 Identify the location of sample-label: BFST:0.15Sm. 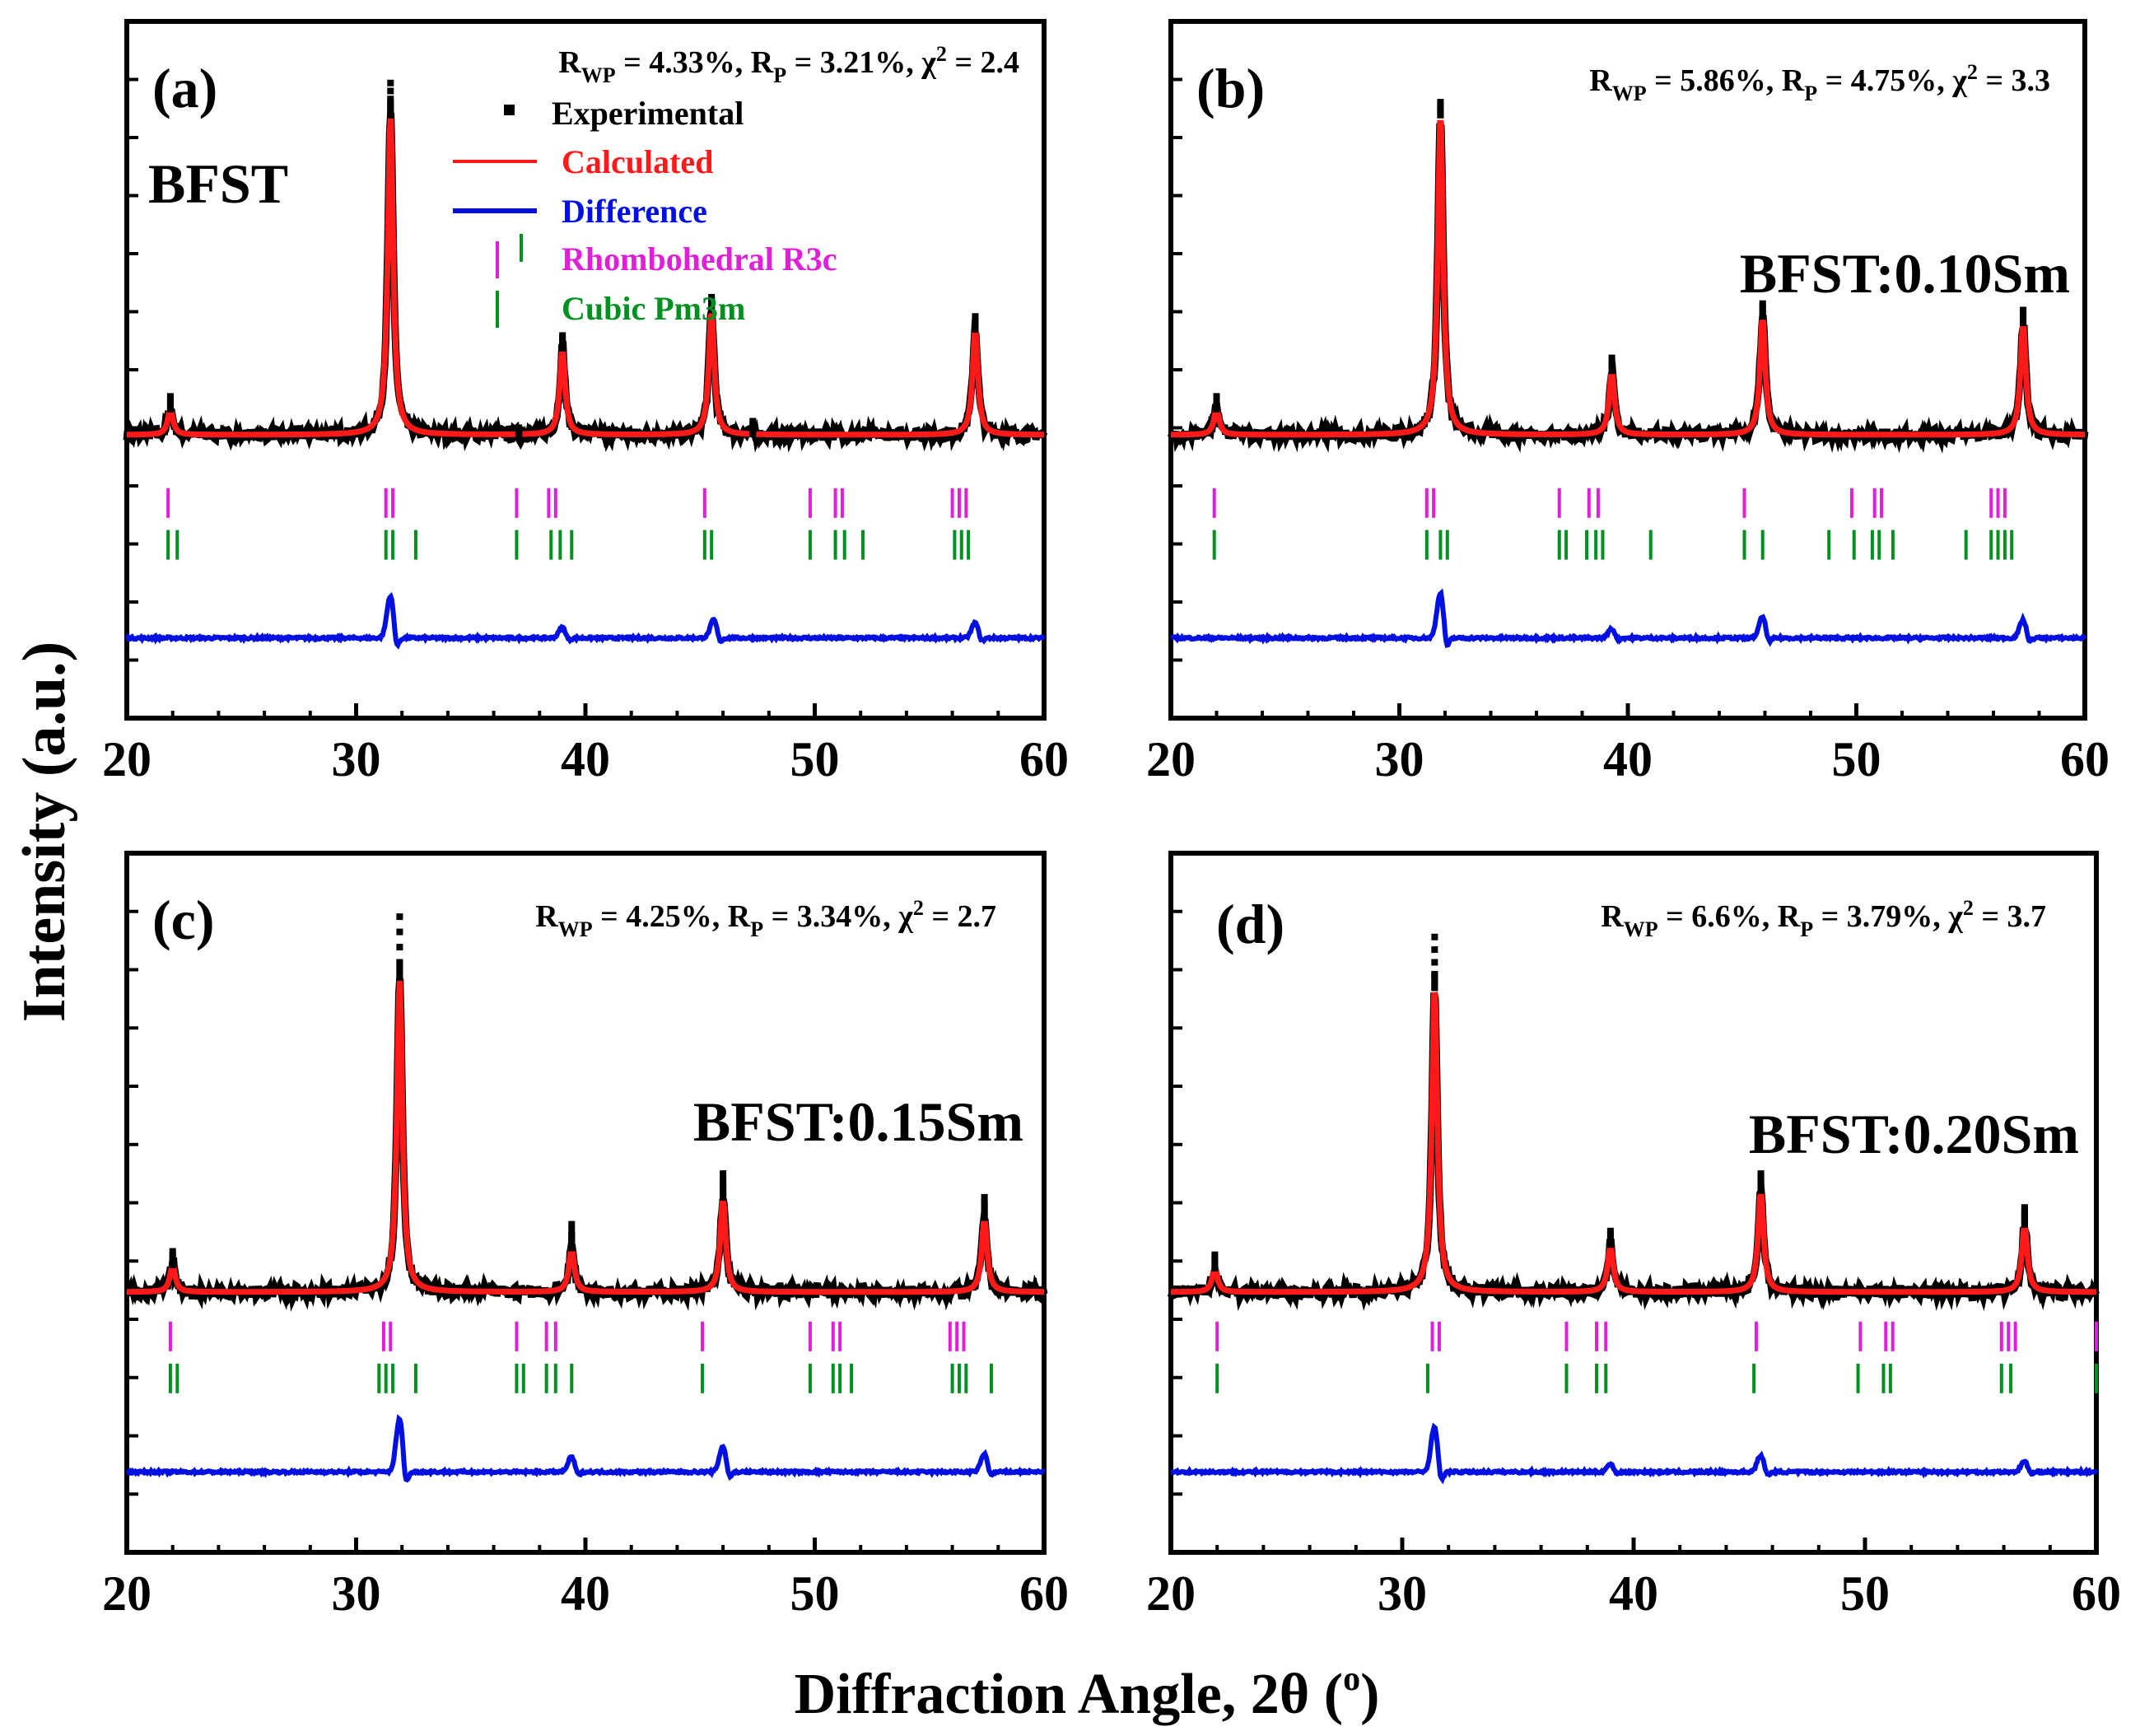
(858, 1121).